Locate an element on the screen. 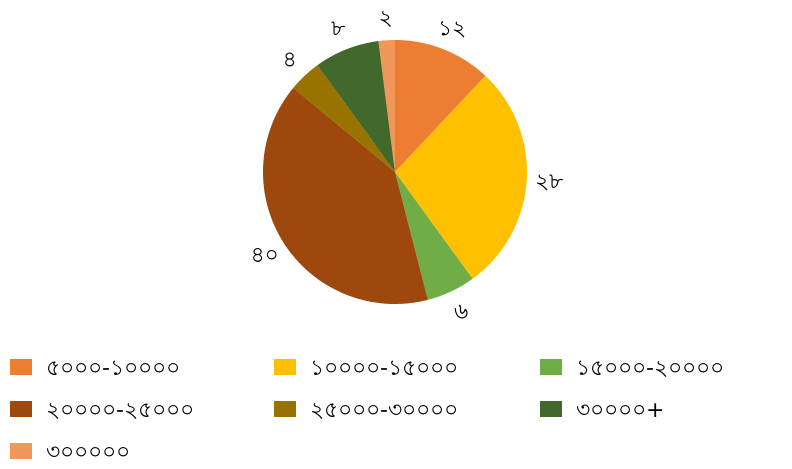 The image size is (792, 469). legend-label: ৩০০০০+ is located at coordinates (620, 410).